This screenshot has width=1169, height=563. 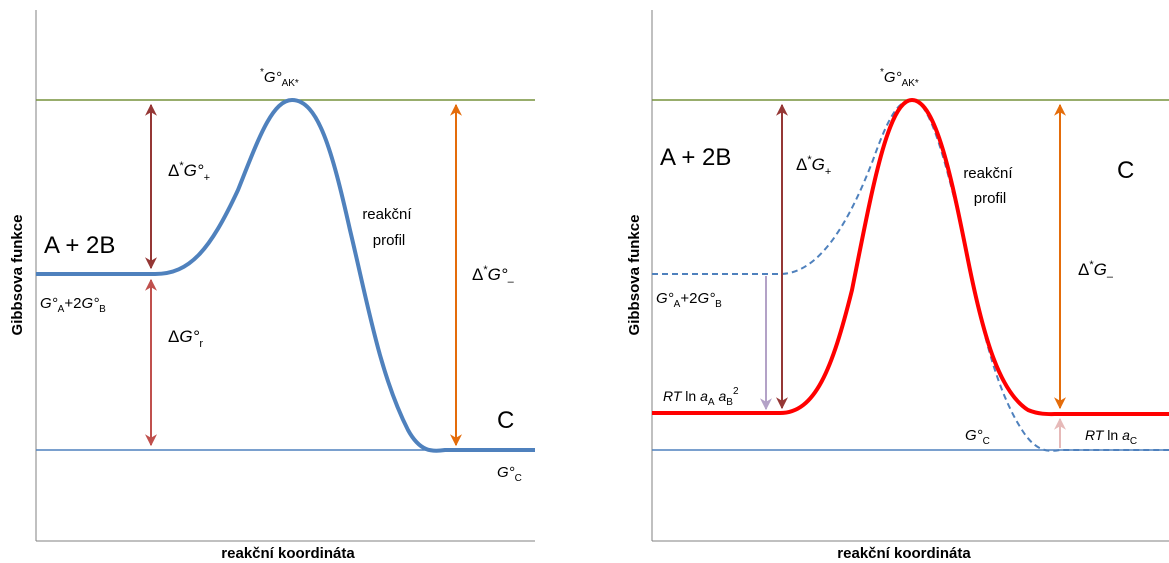 I want to click on dg-minus-label: Δ*G–, so click(x=1096, y=271).